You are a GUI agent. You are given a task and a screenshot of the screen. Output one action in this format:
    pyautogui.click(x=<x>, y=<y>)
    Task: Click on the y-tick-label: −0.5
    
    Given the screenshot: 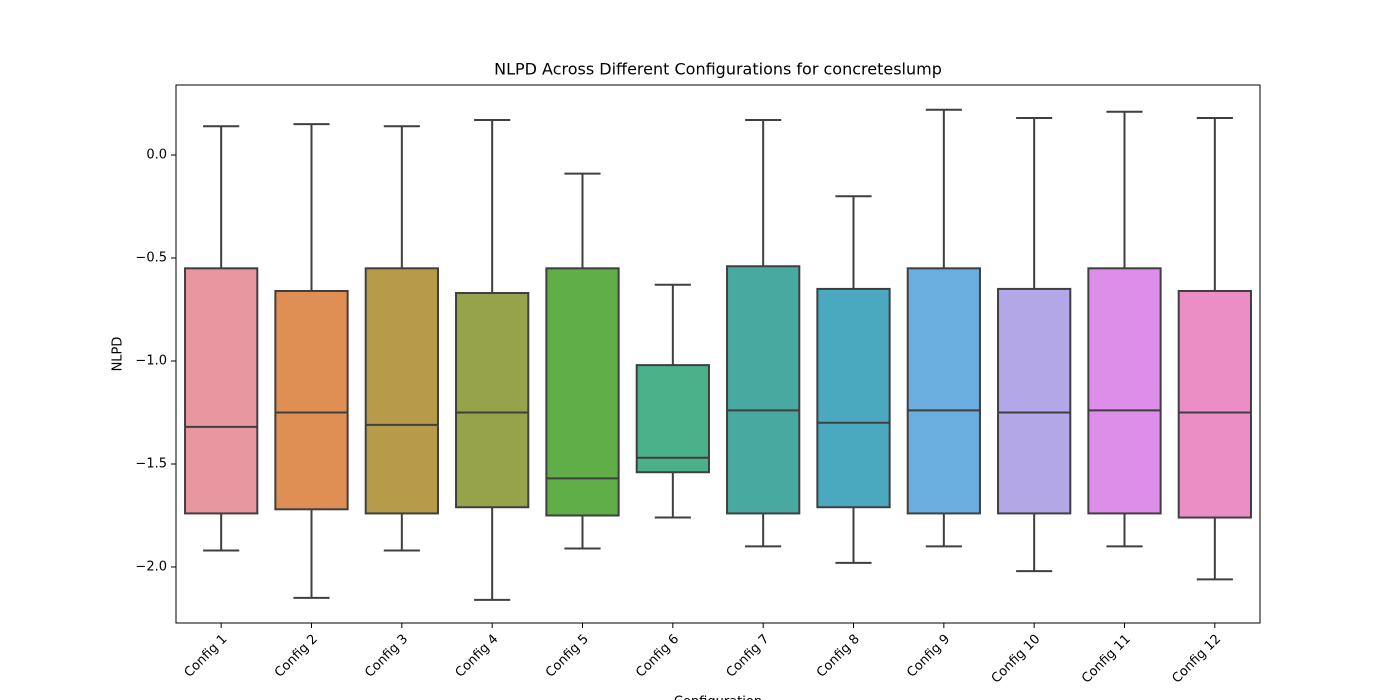 What is the action you would take?
    pyautogui.click(x=151, y=258)
    